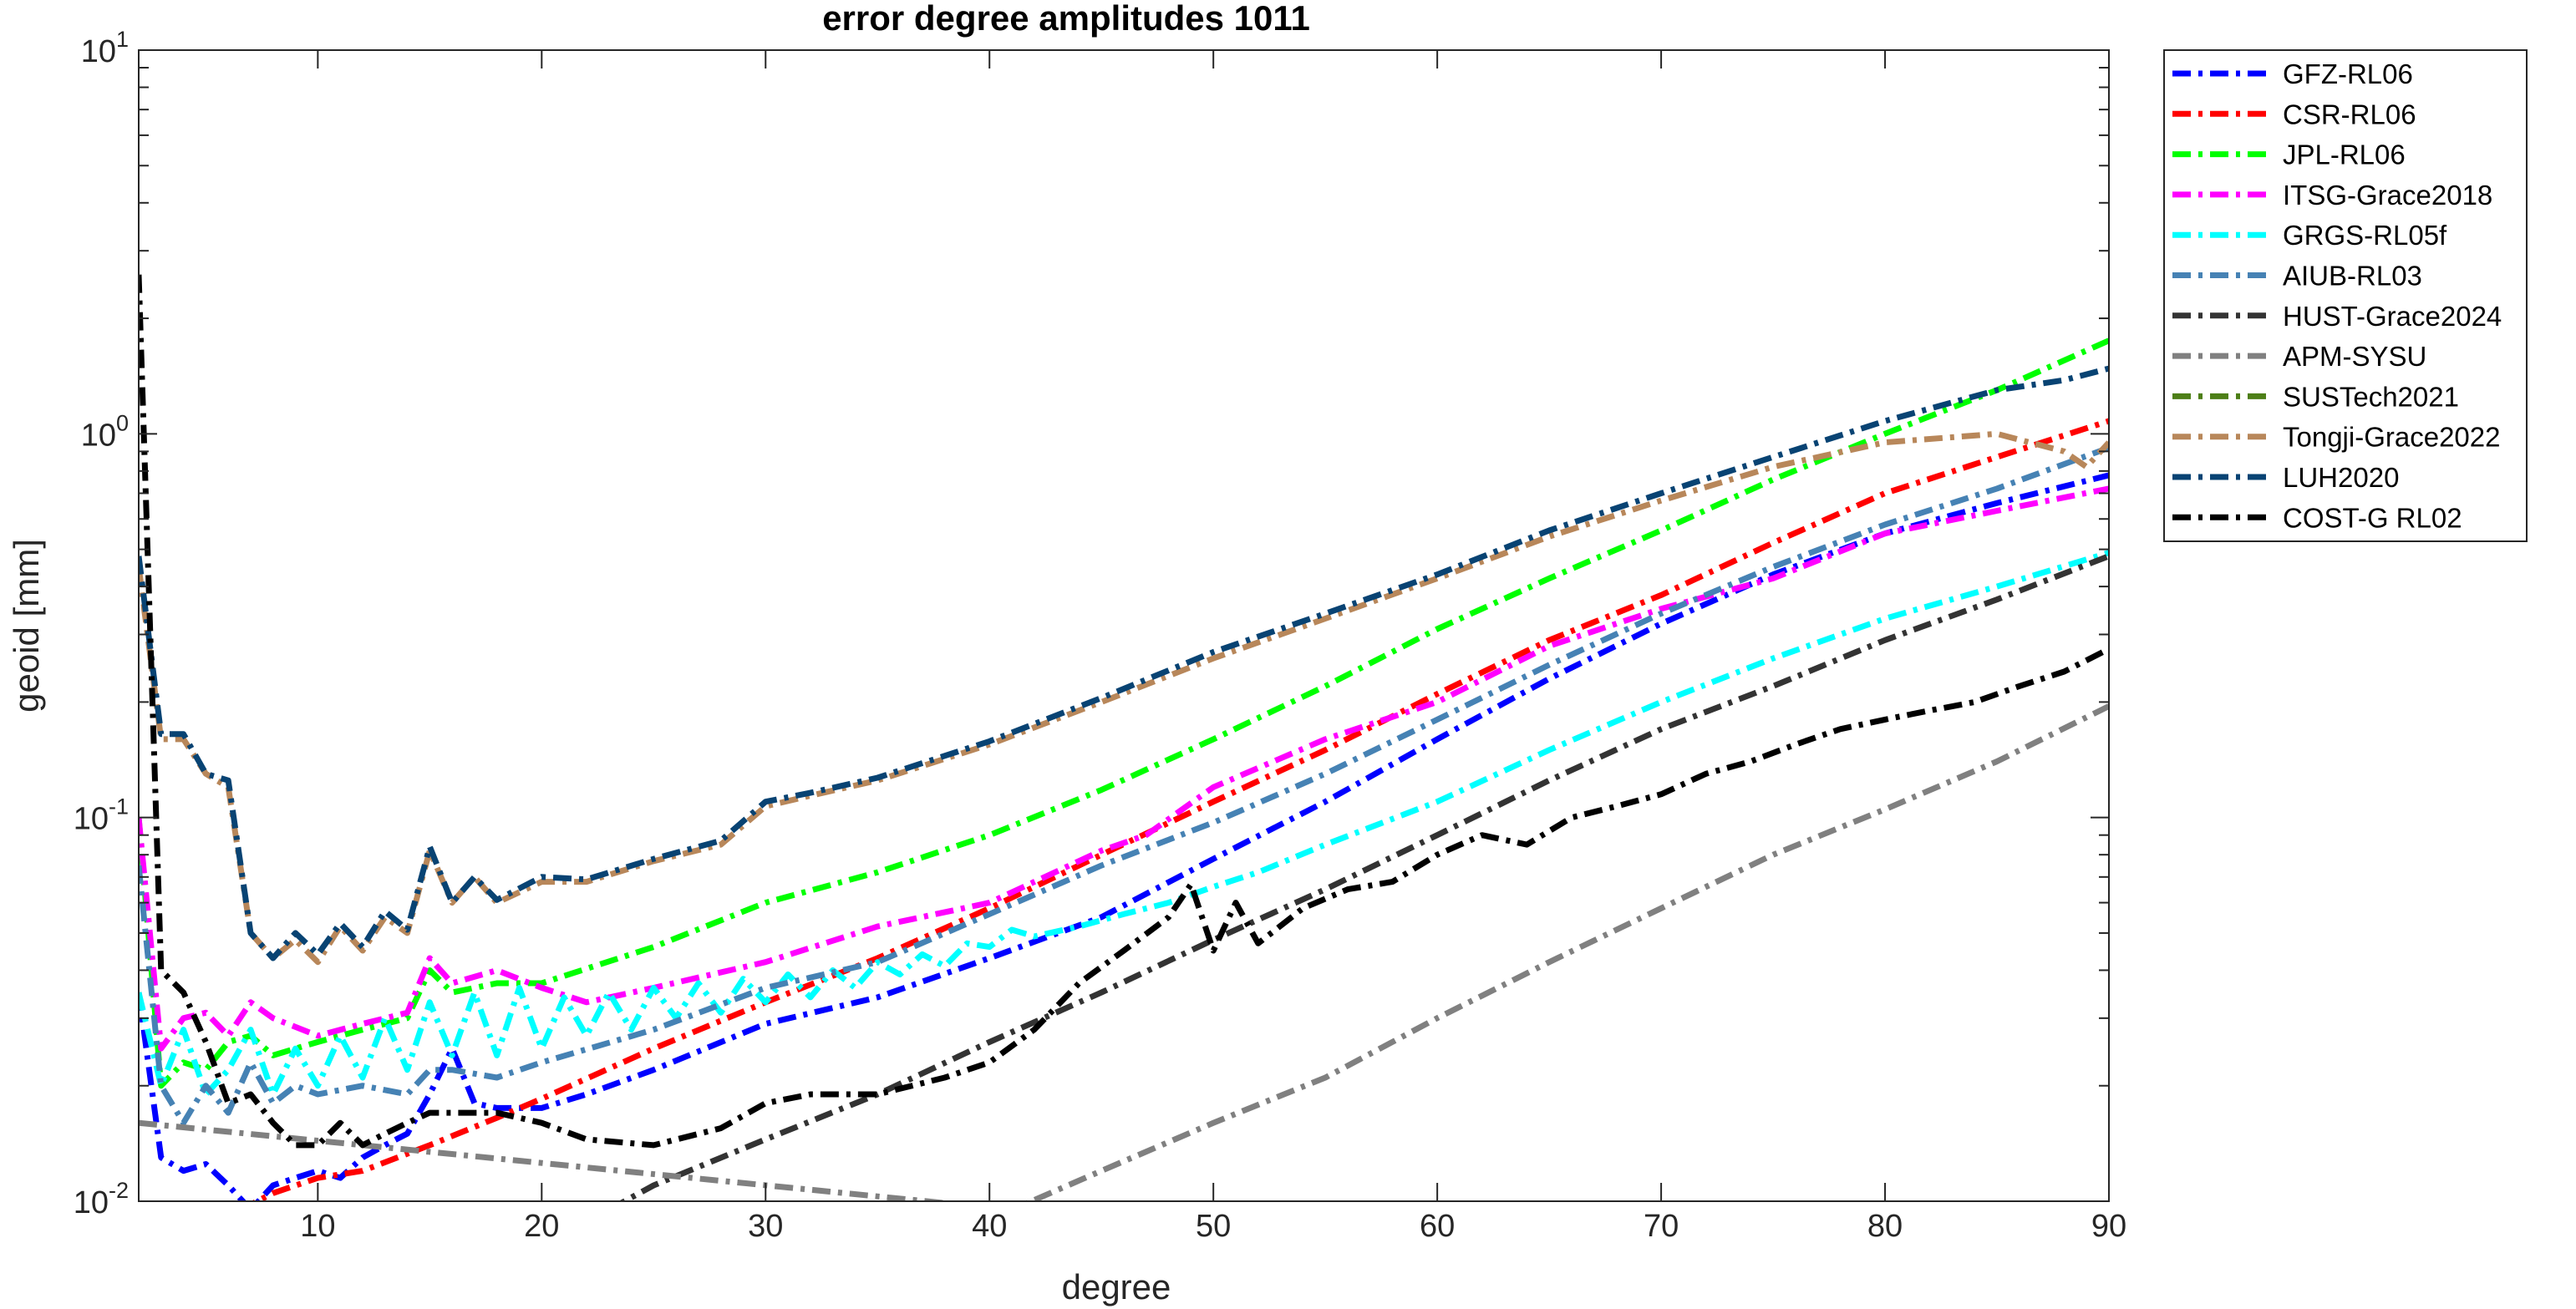  I want to click on legend-item: Tongji-Grace2022, so click(2336, 437).